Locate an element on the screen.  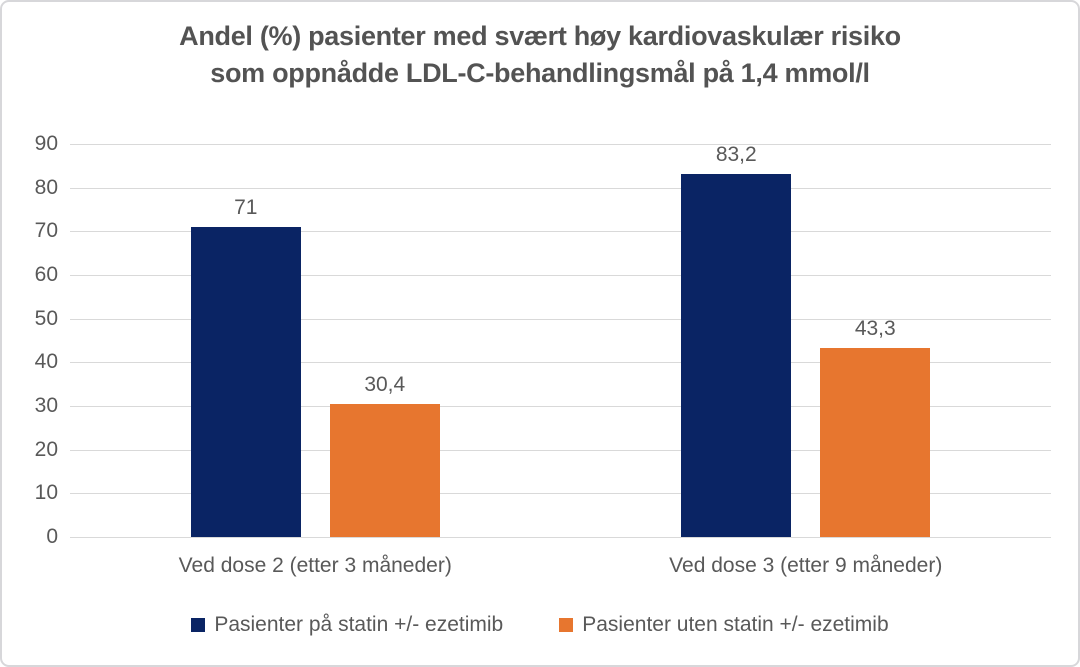
x-category-label-1: Ved dose 3 (etter 9 måneder) is located at coordinates (806, 565).